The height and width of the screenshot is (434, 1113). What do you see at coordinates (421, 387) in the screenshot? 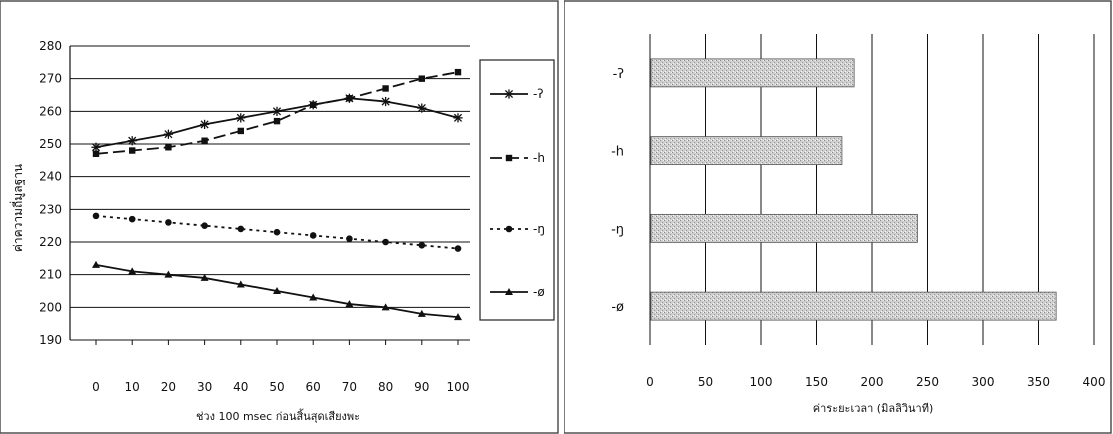
I see `x-tick-label: 90` at bounding box center [421, 387].